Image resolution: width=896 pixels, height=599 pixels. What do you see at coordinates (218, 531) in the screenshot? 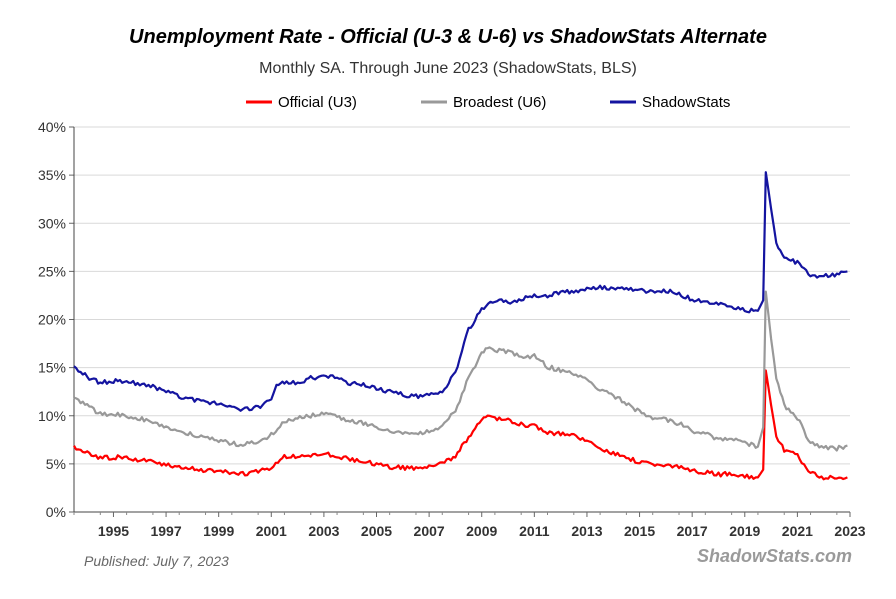
I see `x-tick-label: 1999` at bounding box center [218, 531].